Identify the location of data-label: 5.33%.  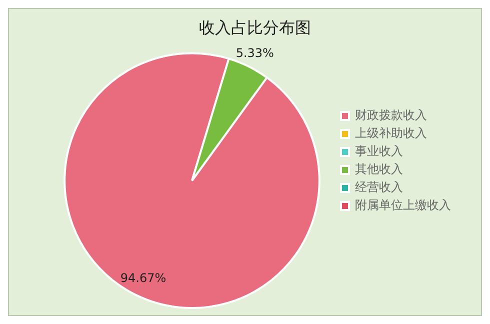
(255, 53).